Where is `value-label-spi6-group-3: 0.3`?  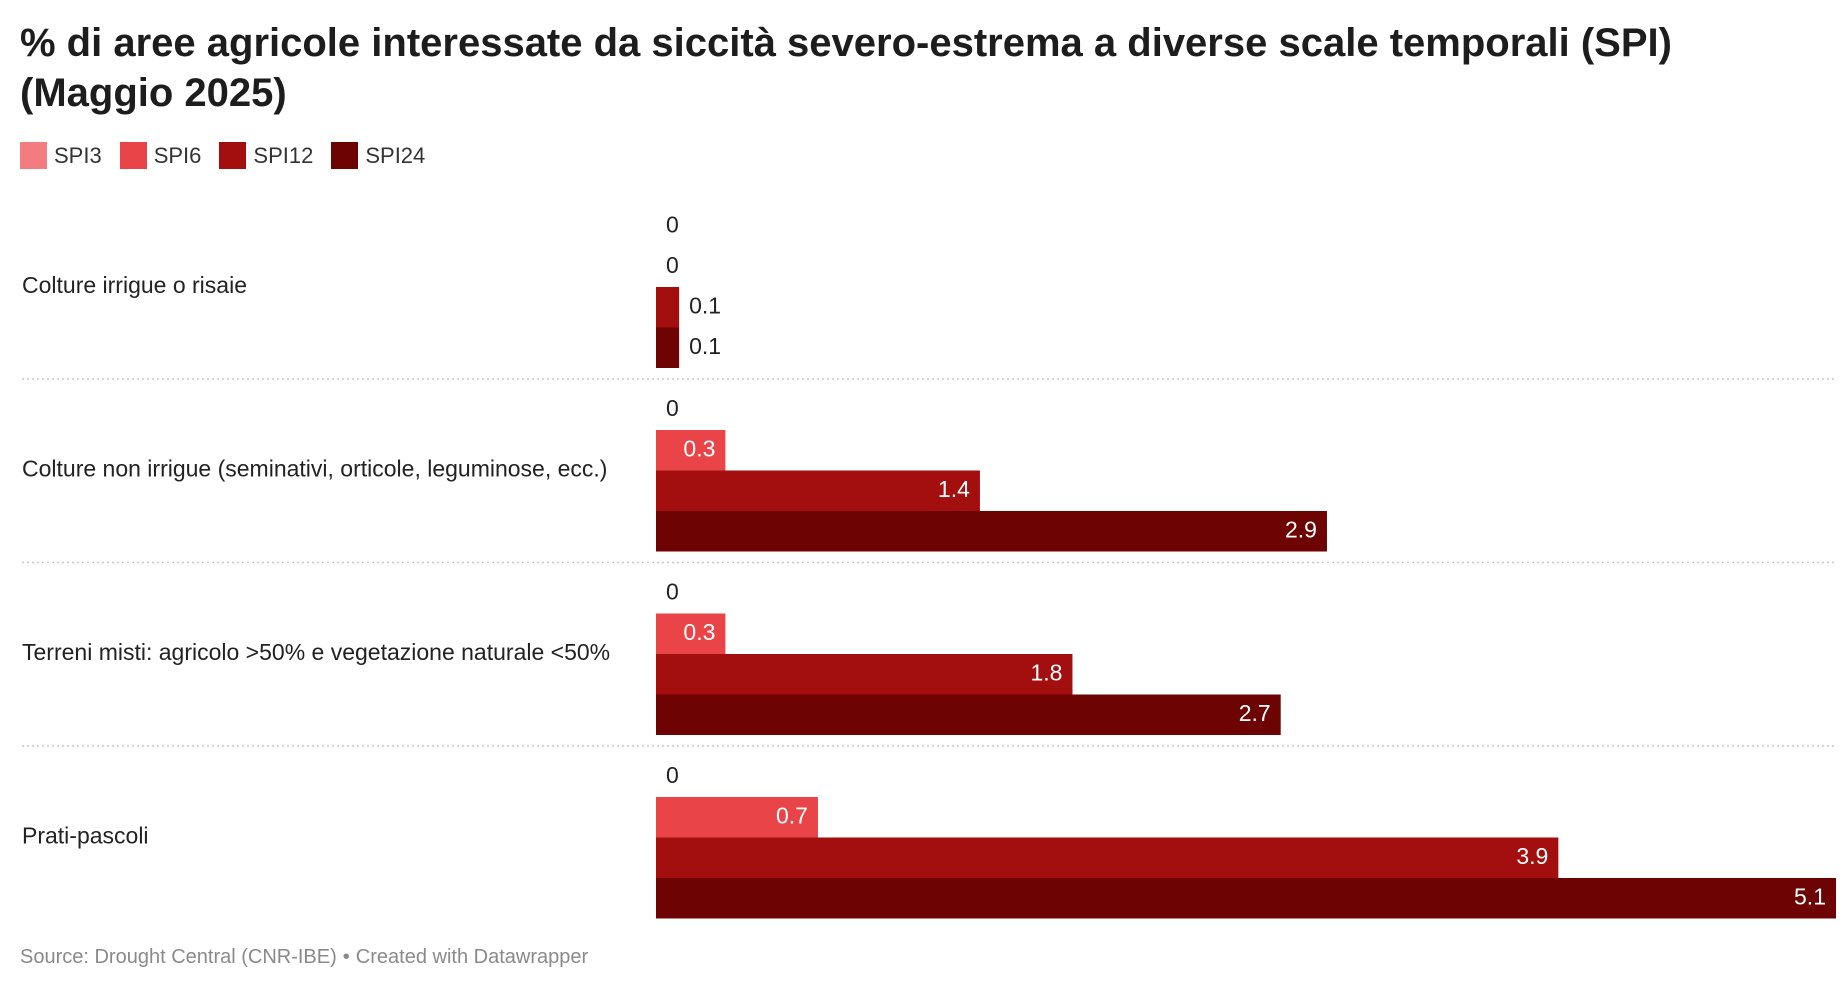 value-label-spi6-group-3: 0.3 is located at coordinates (699, 632).